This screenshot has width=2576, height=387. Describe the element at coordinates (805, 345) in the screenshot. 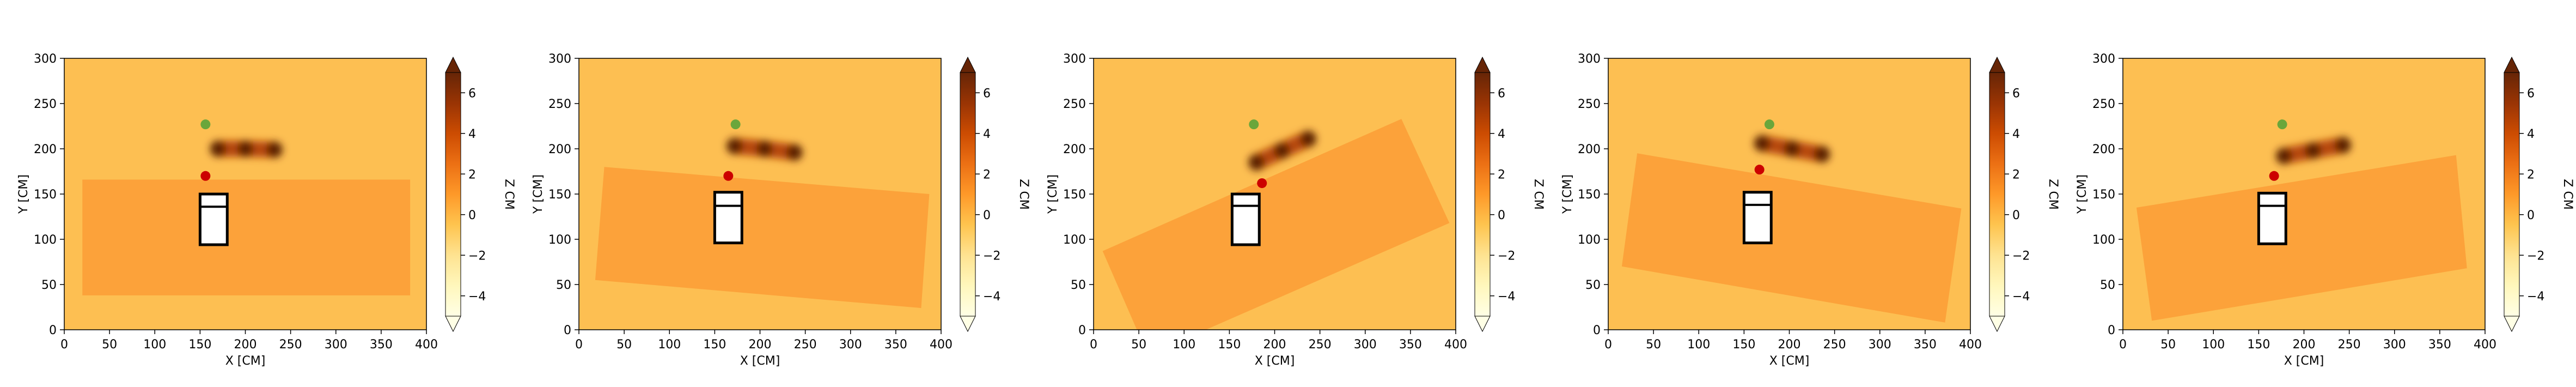

I see `x-tick-label: 250` at that location.